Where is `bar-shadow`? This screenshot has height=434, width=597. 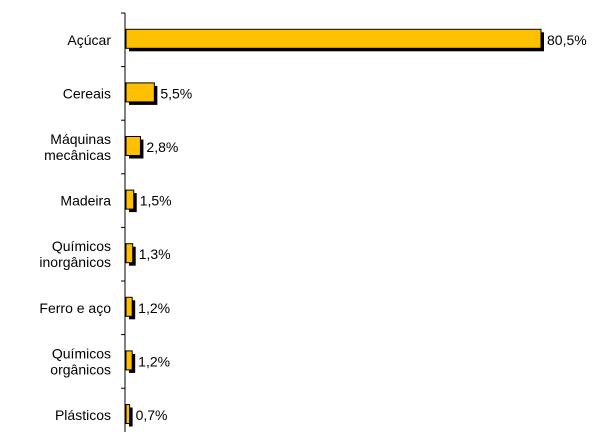 bar-shadow is located at coordinates (131, 417).